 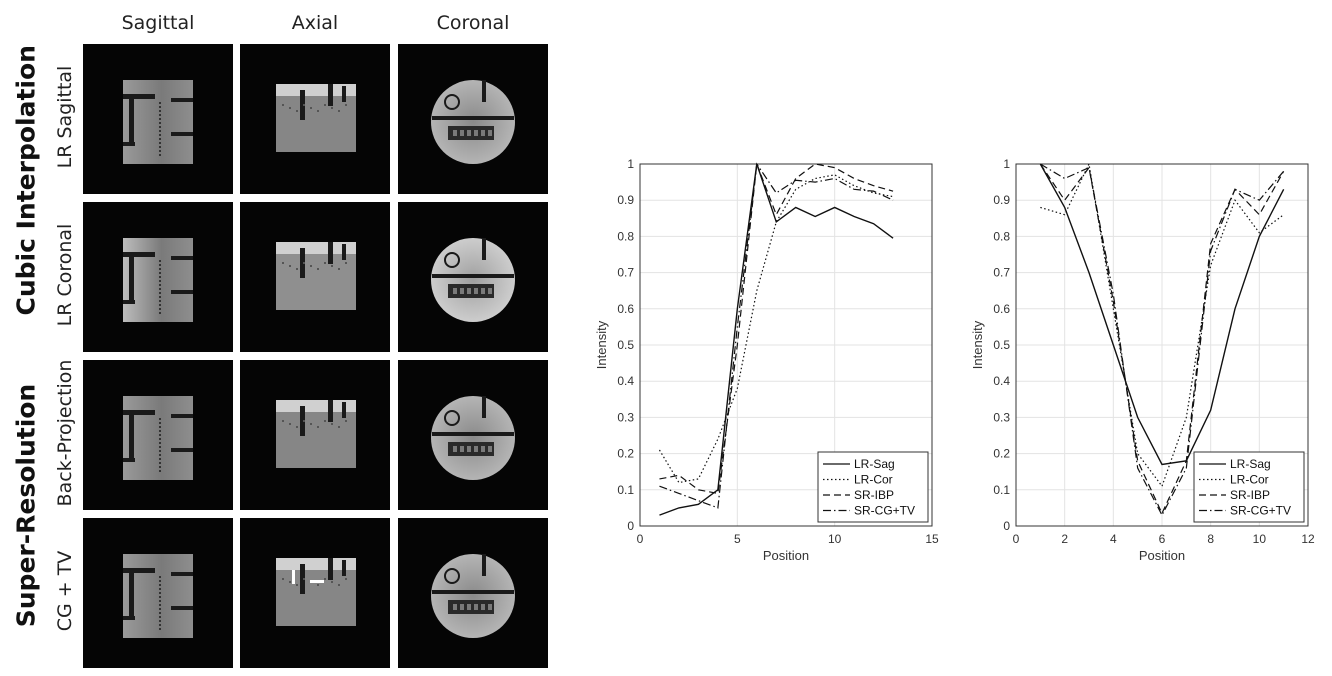 I want to click on series-line-sr-cg-tv, so click(x=776, y=335).